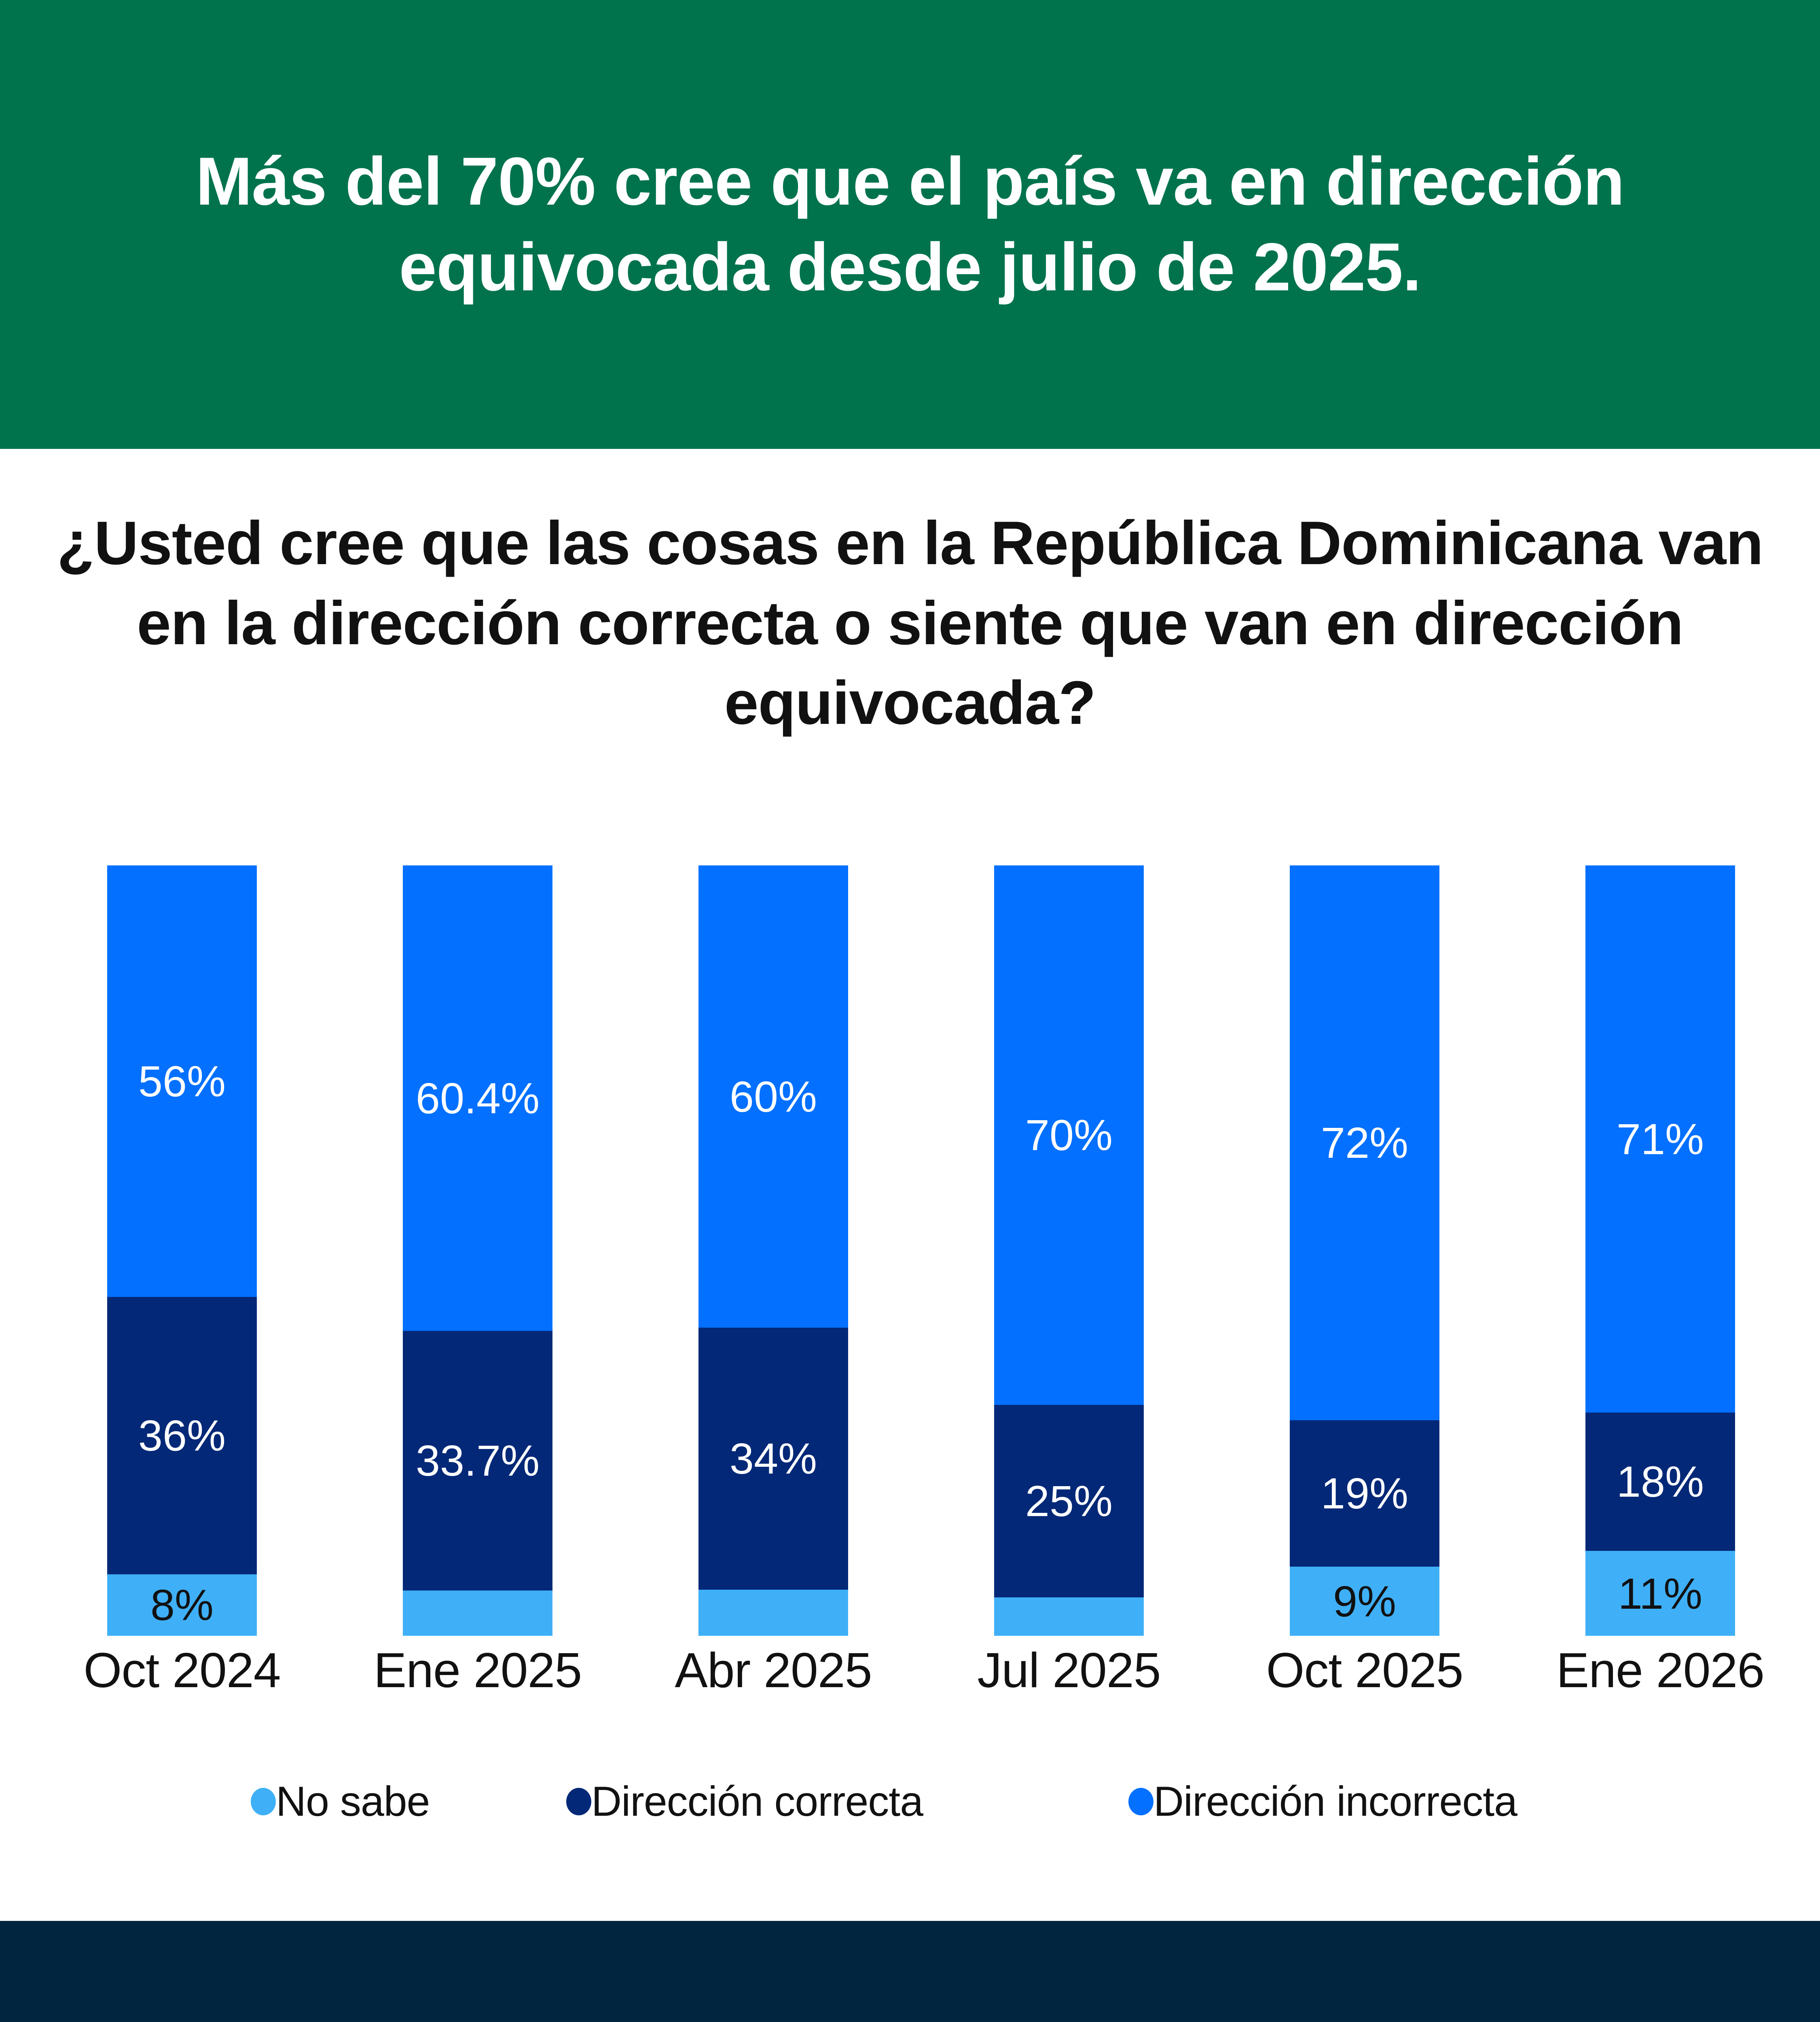 Image resolution: width=1820 pixels, height=2022 pixels. Describe the element at coordinates (1364, 1670) in the screenshot. I see `x-axis-label: Oct 2025` at that location.